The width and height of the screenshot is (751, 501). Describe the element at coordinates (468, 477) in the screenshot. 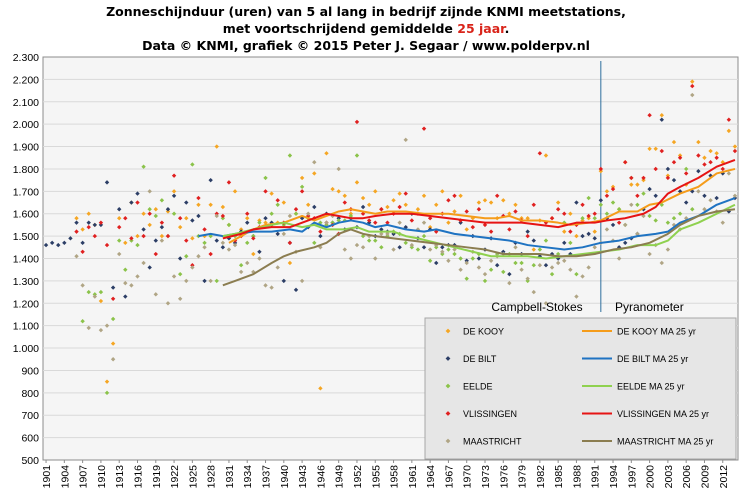

I see `x-tick-label: 1970` at that location.